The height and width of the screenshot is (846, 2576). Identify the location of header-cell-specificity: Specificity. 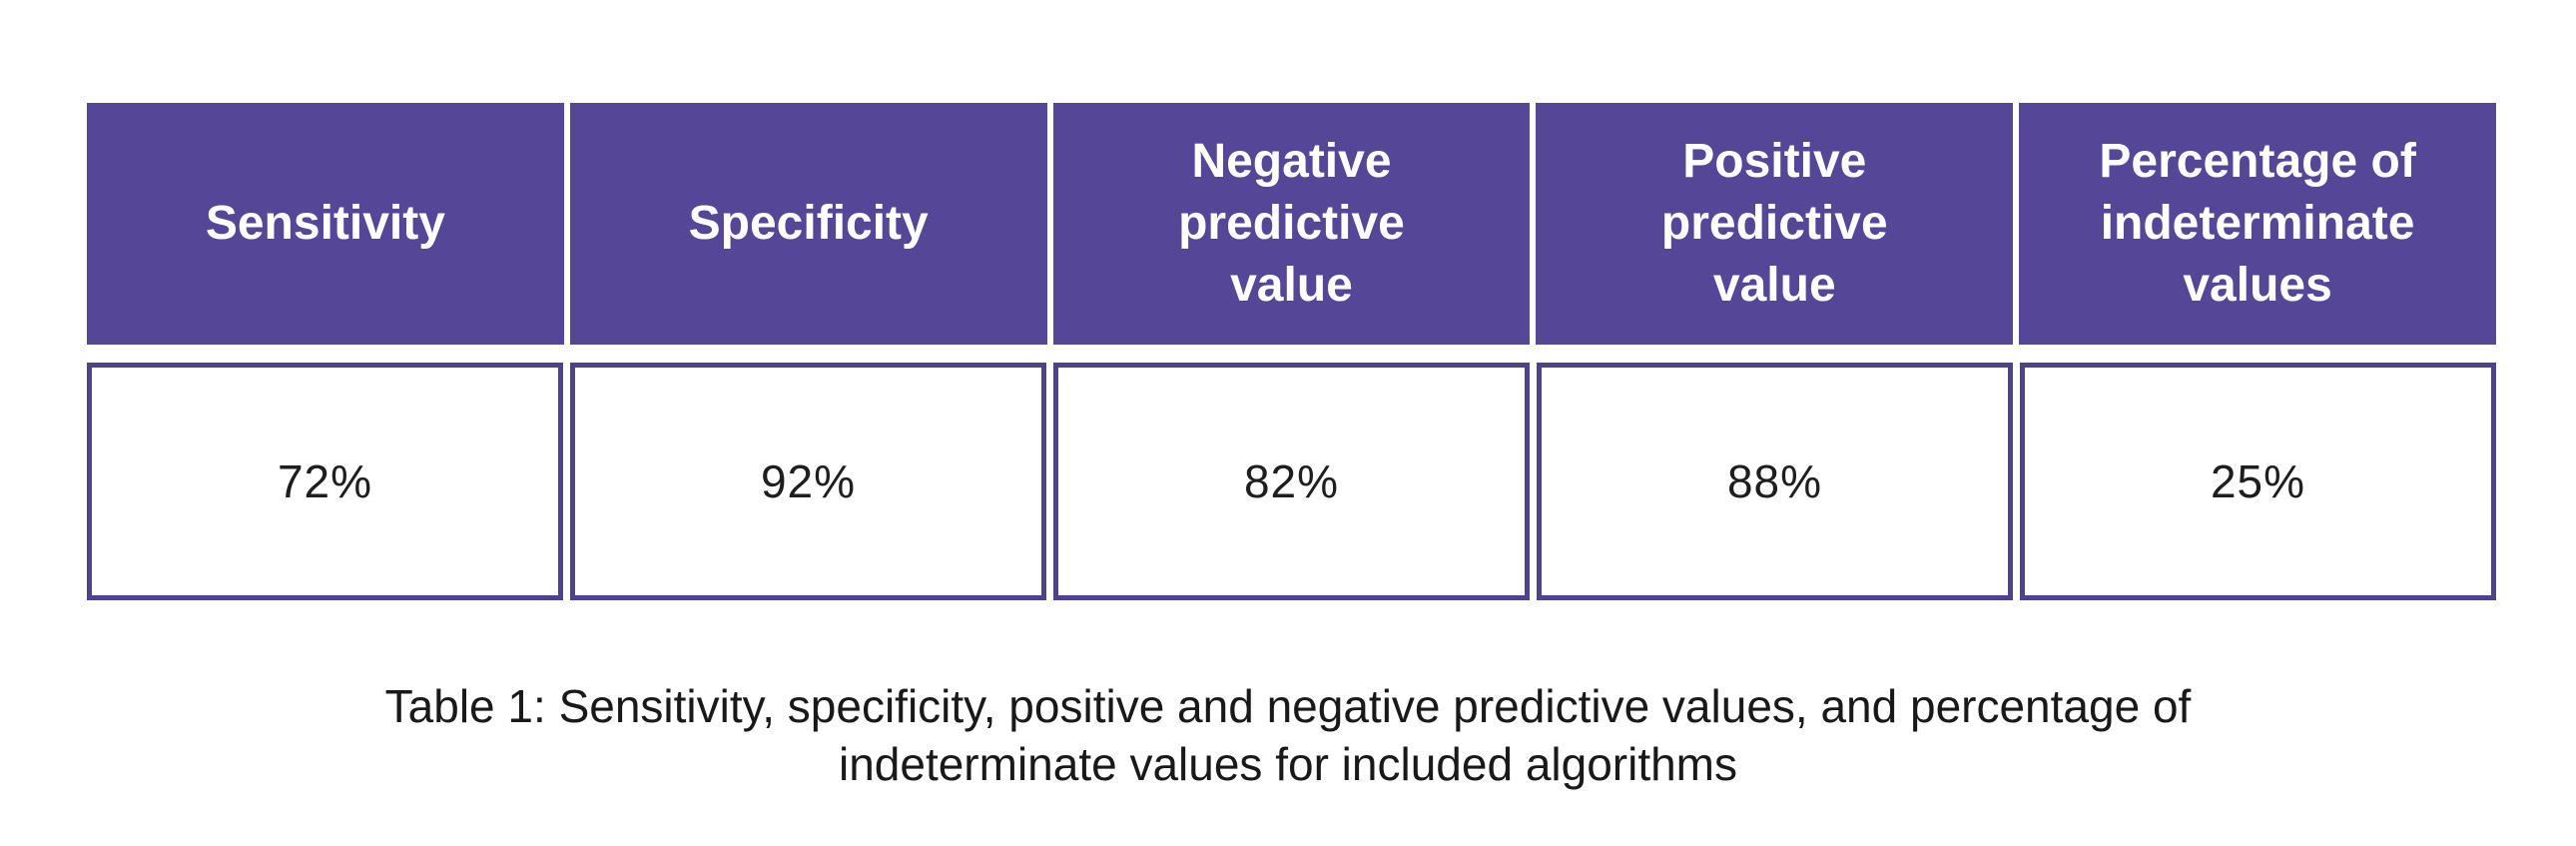
(808, 224).